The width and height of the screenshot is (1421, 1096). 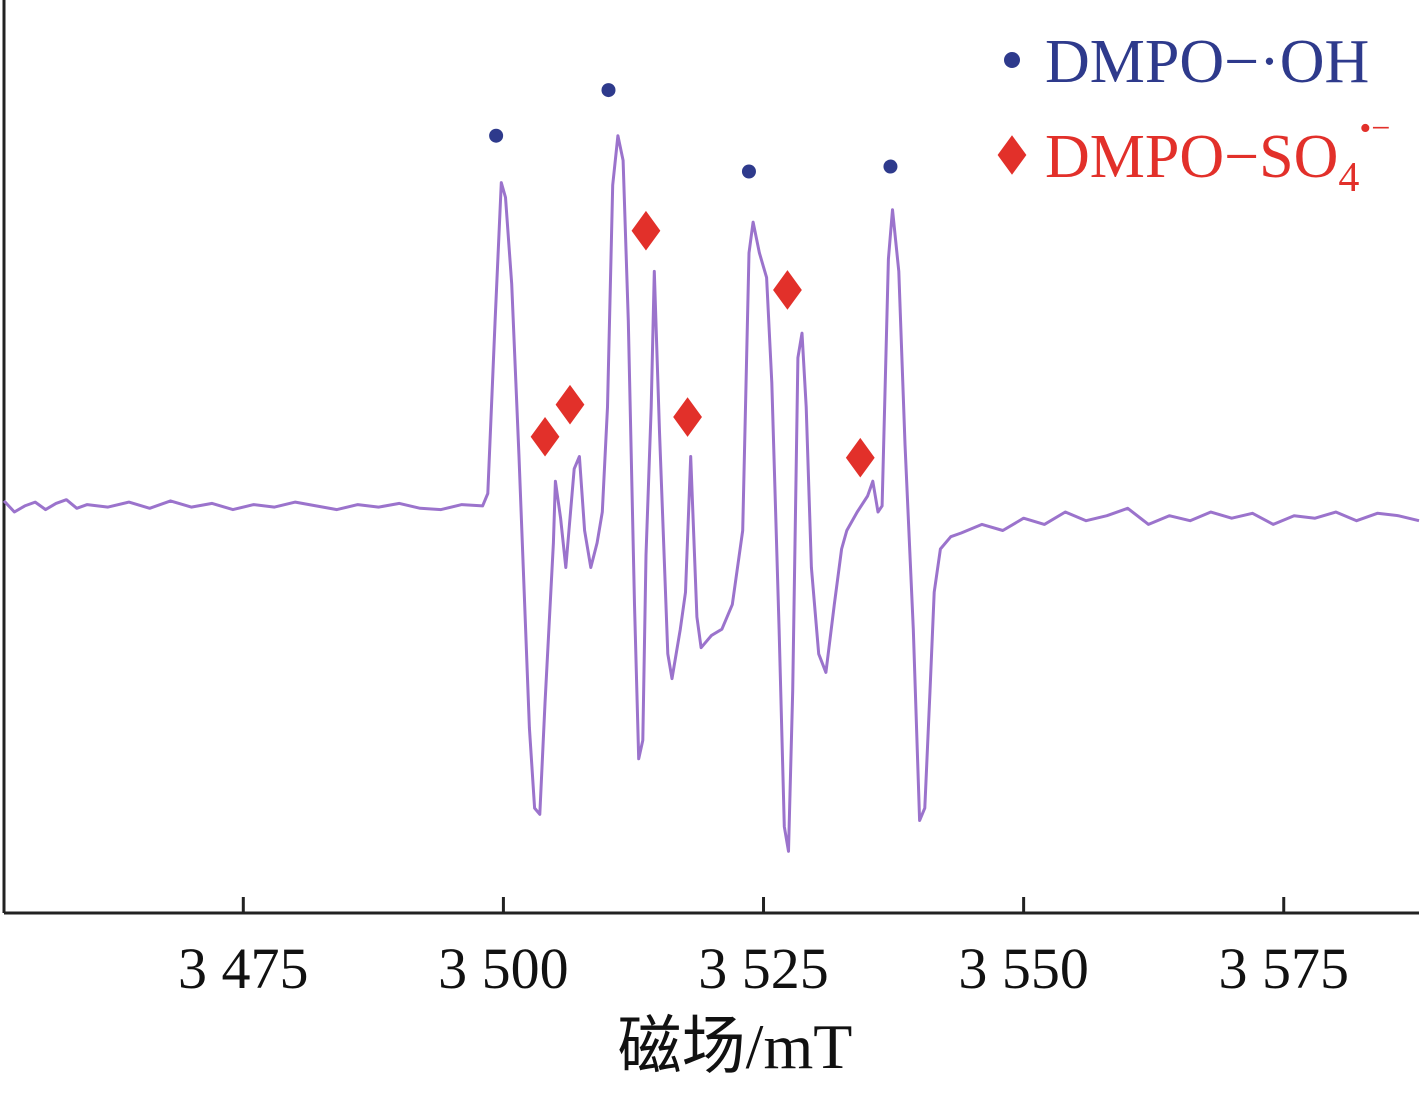 What do you see at coordinates (693, 280) in the screenshot?
I see `annotation-layer` at bounding box center [693, 280].